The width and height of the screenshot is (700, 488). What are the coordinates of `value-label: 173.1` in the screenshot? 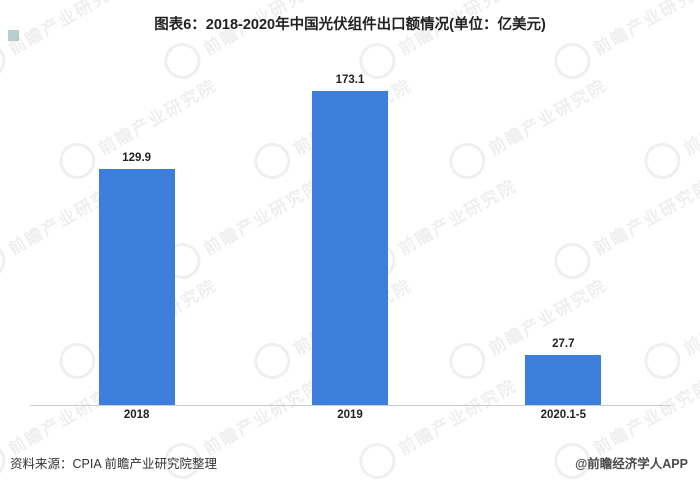 It's located at (350, 79).